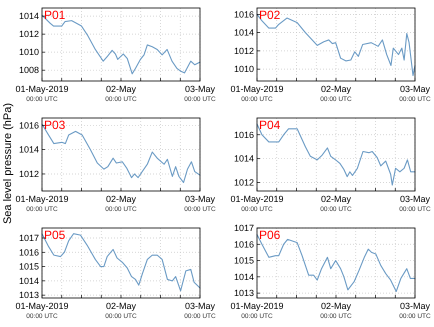 The height and width of the screenshot is (327, 434). Describe the element at coordinates (270, 125) in the screenshot. I see `chart-title: P04` at that location.